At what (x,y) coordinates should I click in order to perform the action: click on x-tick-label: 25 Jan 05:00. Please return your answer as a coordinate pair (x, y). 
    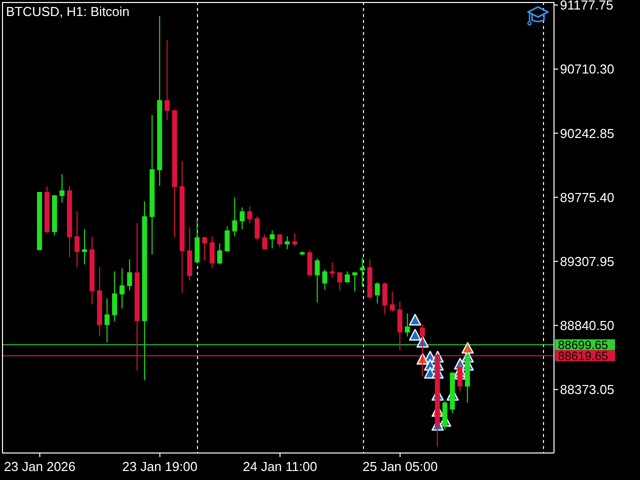
    Looking at the image, I should click on (400, 466).